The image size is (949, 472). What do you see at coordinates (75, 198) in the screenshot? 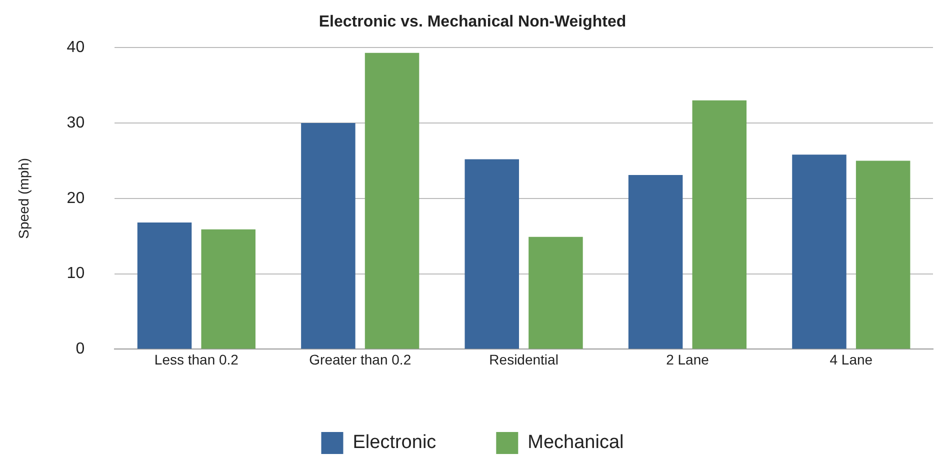
I see `y-tick-label: 20` at bounding box center [75, 198].